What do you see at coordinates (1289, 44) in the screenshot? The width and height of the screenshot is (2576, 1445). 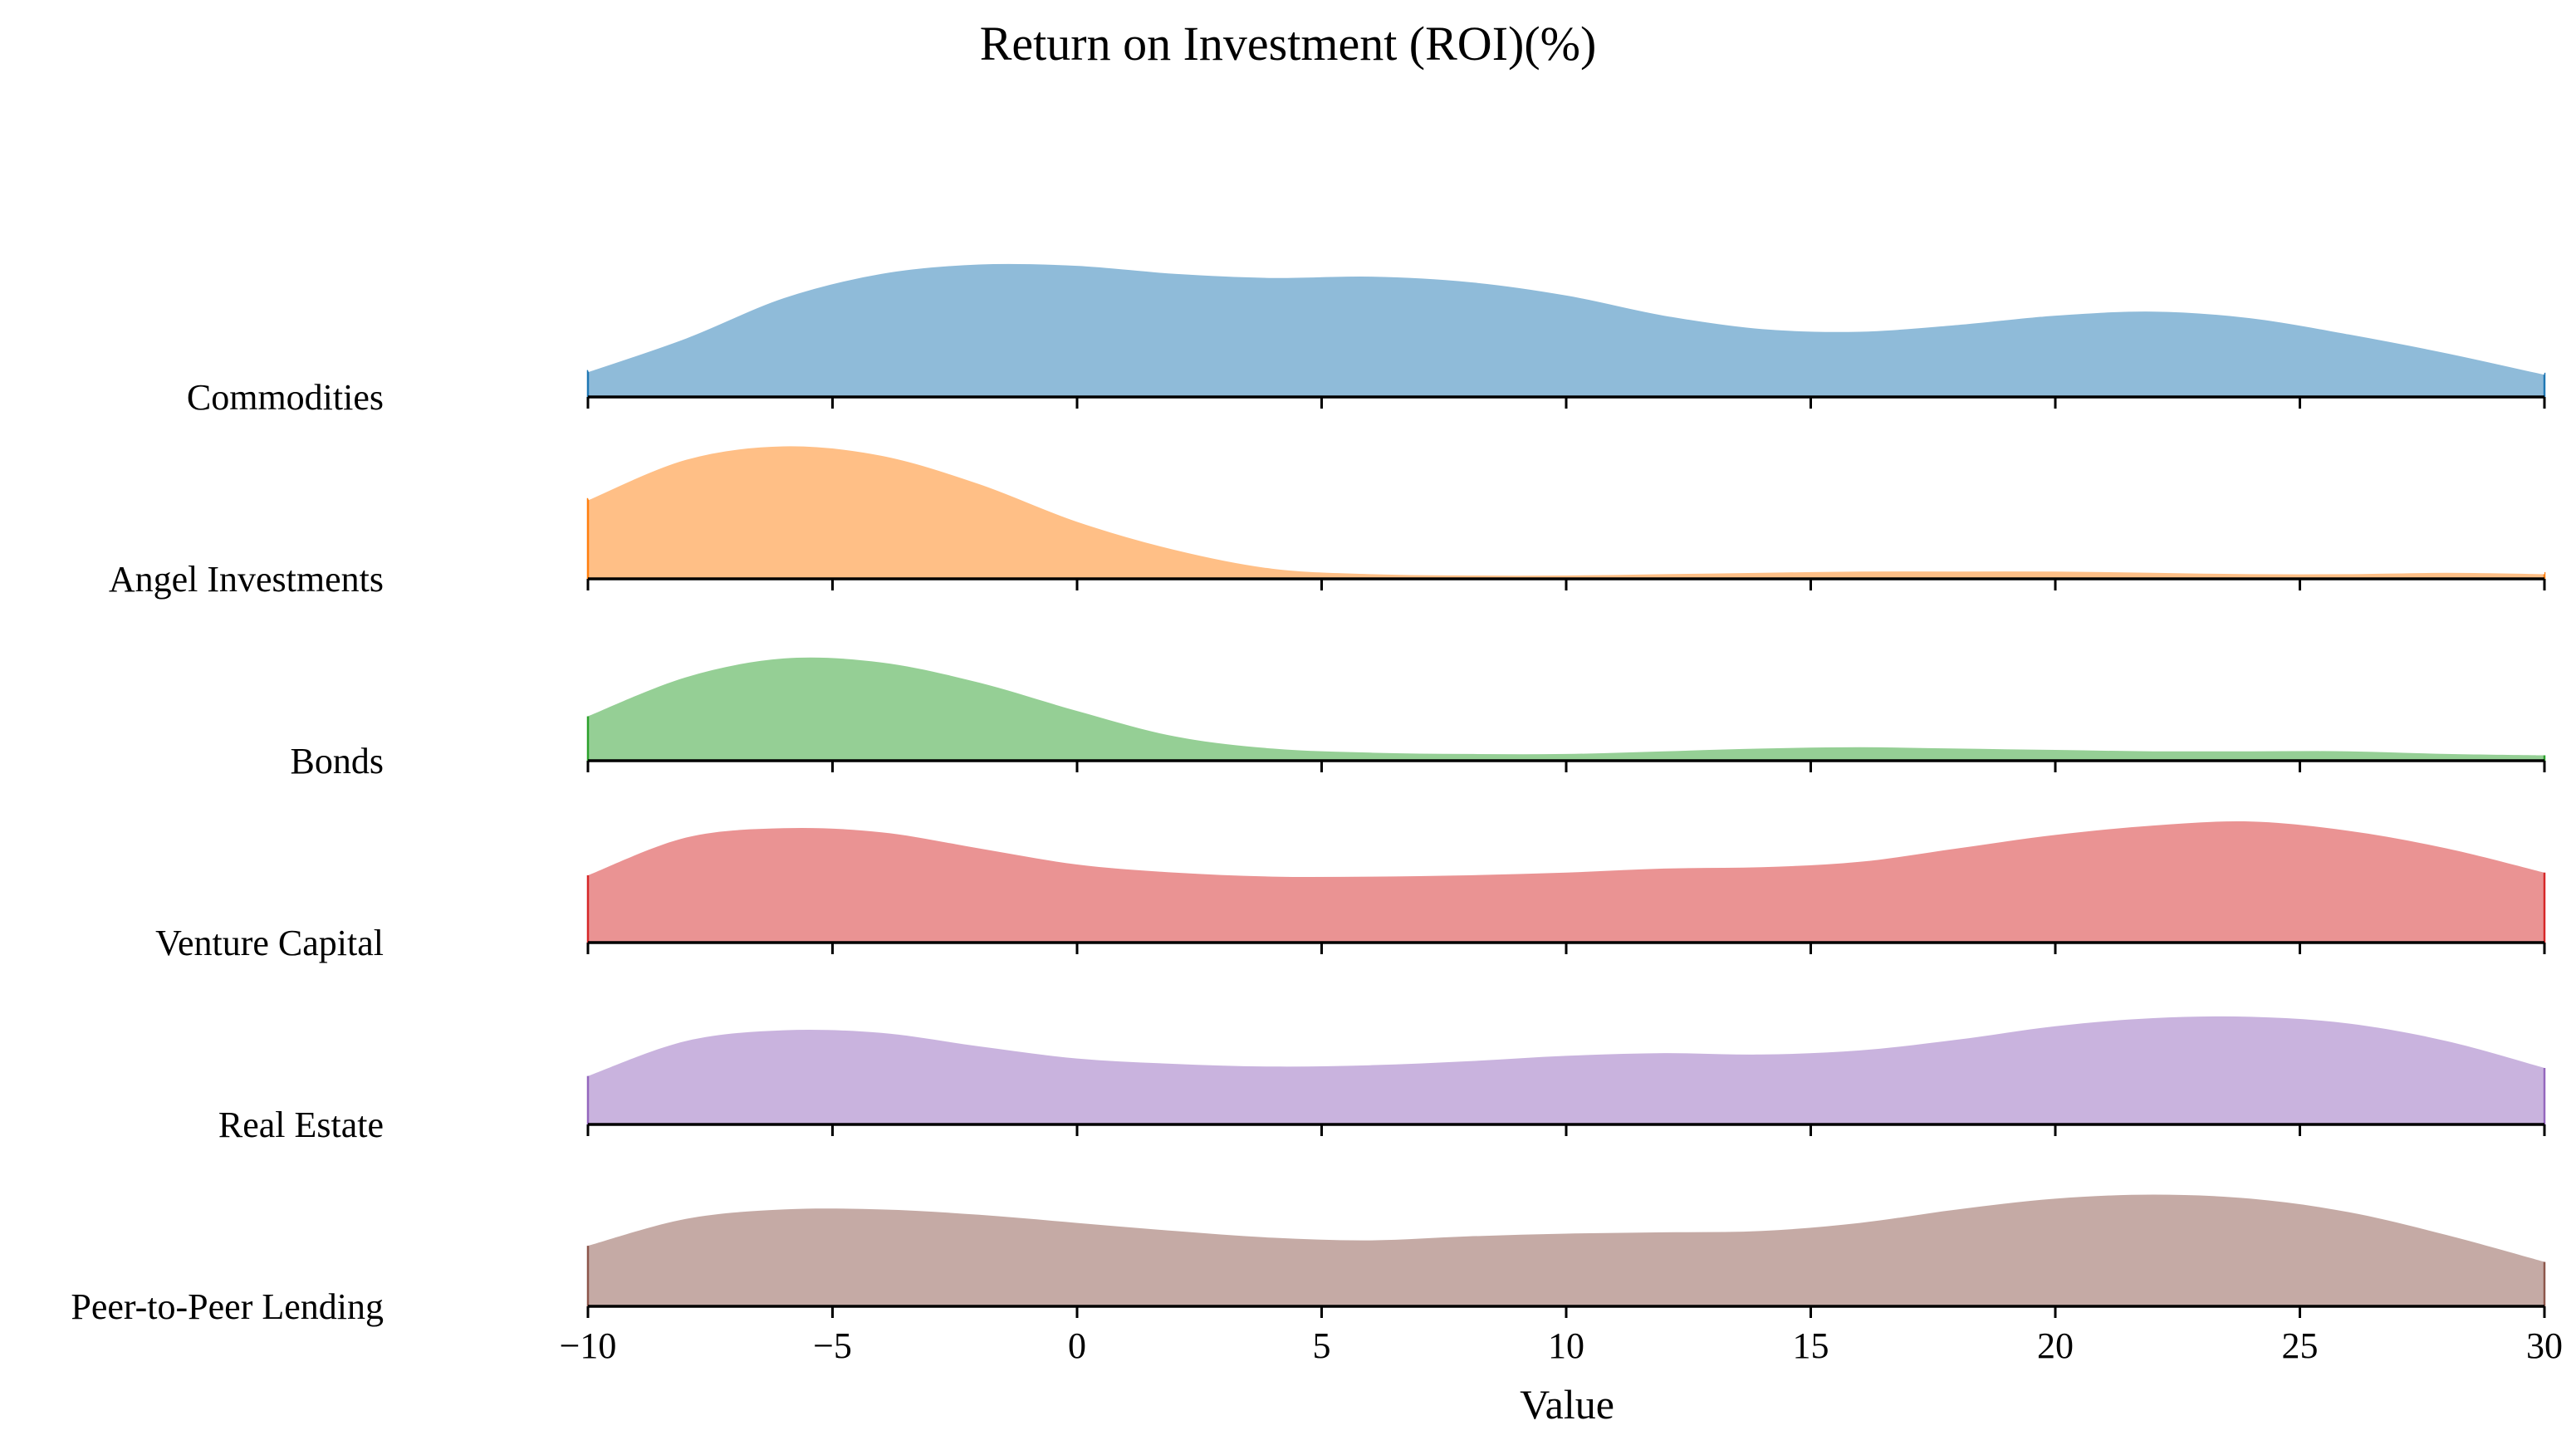 I see `chart-title: Return on Investment (ROI)(%)` at bounding box center [1289, 44].